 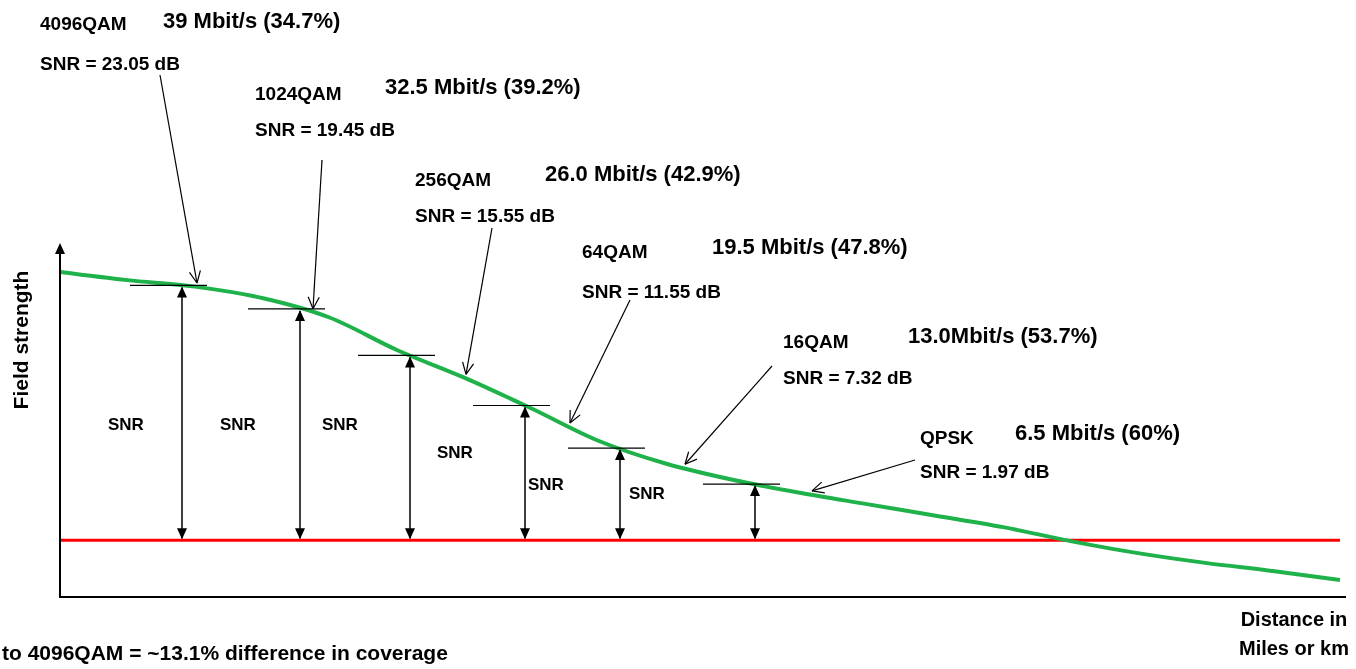 I want to click on annotation: 13.0Mbit/s (53.7%), so click(x=1003, y=335).